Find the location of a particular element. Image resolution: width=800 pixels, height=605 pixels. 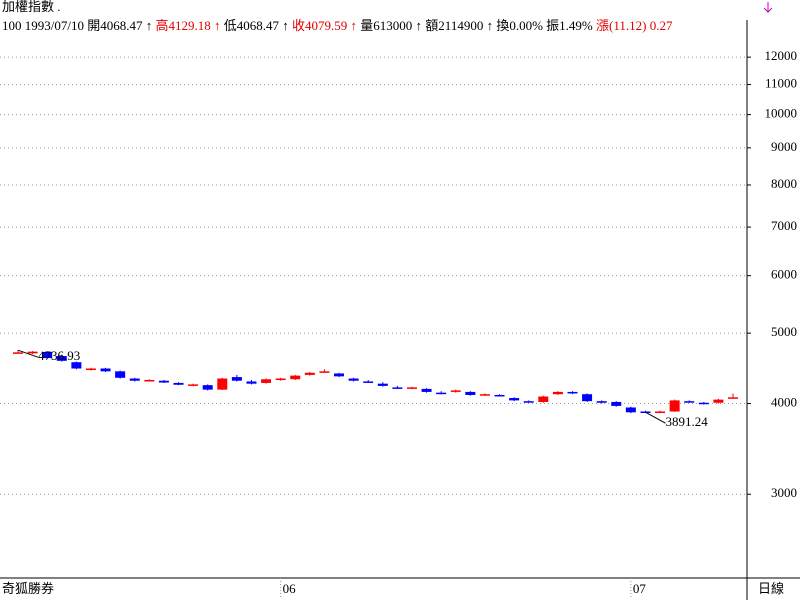

annotation: 4736.93 is located at coordinates (59, 355).